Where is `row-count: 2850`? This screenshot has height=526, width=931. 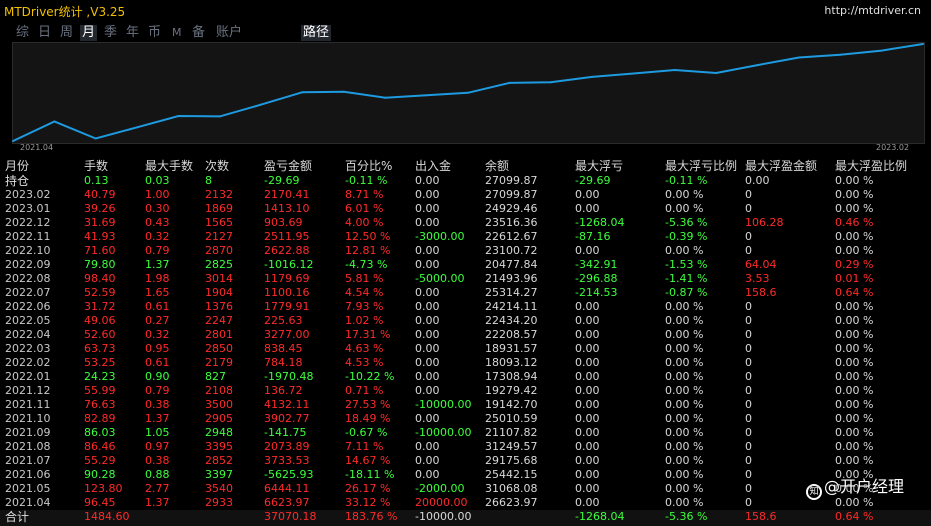
row-count: 2850 is located at coordinates (219, 348).